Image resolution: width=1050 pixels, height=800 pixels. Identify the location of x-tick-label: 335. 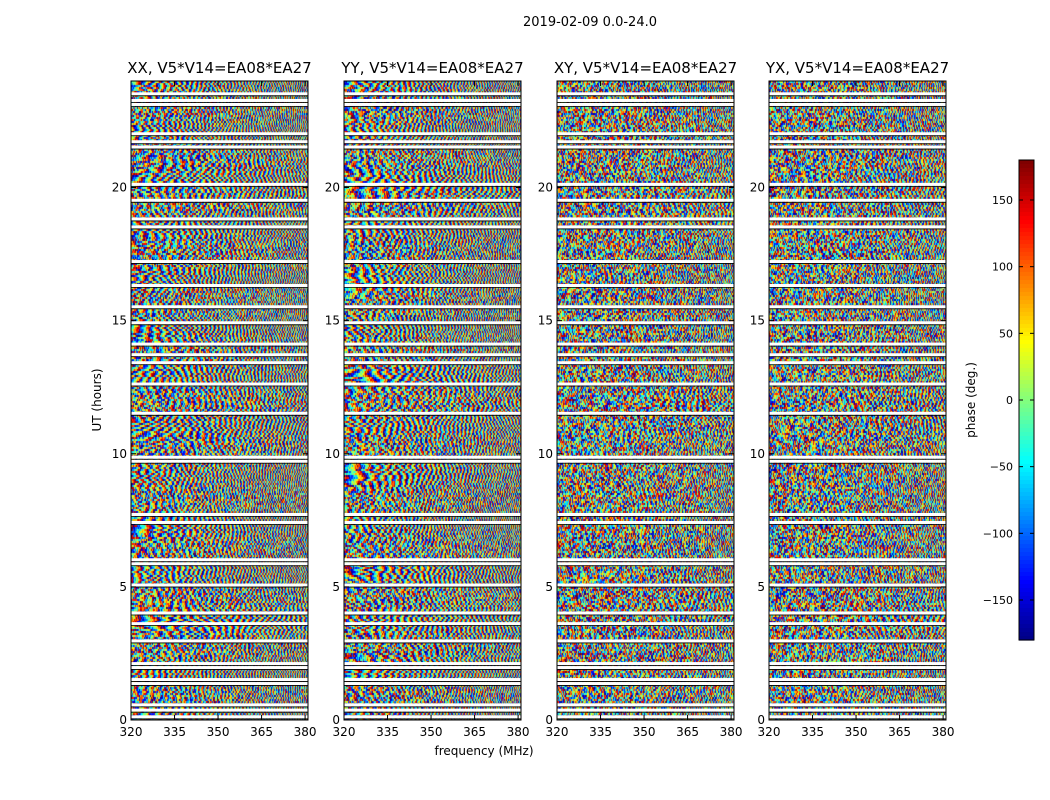
(174, 732).